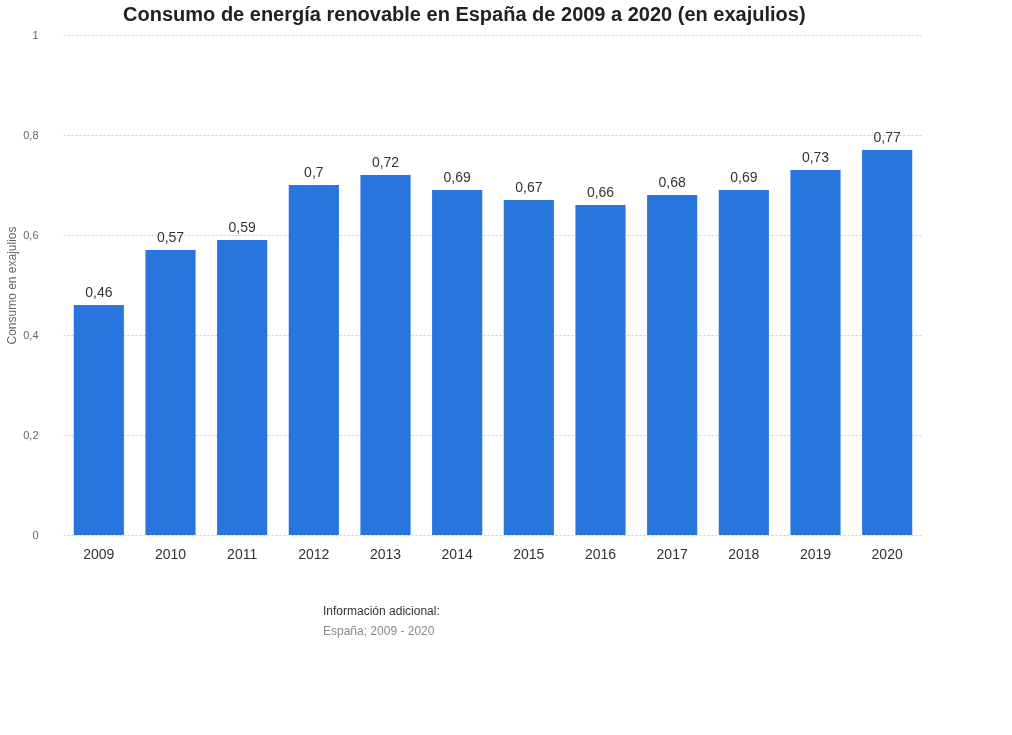 This screenshot has height=735, width=1012. I want to click on x-tick-label: 2014, so click(457, 553).